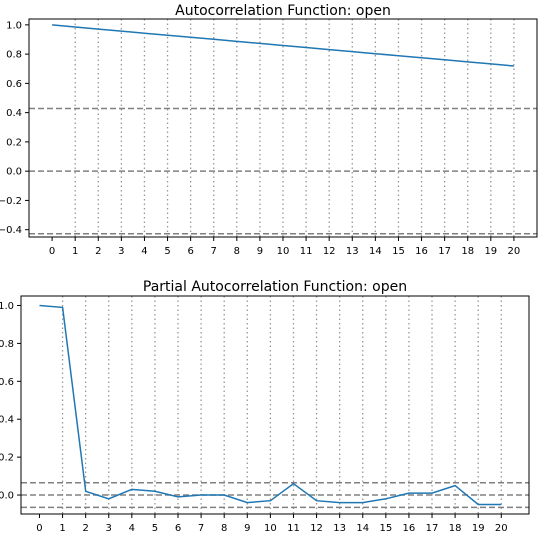  What do you see at coordinates (283, 251) in the screenshot?
I see `acf-x-tick-label: 10` at bounding box center [283, 251].